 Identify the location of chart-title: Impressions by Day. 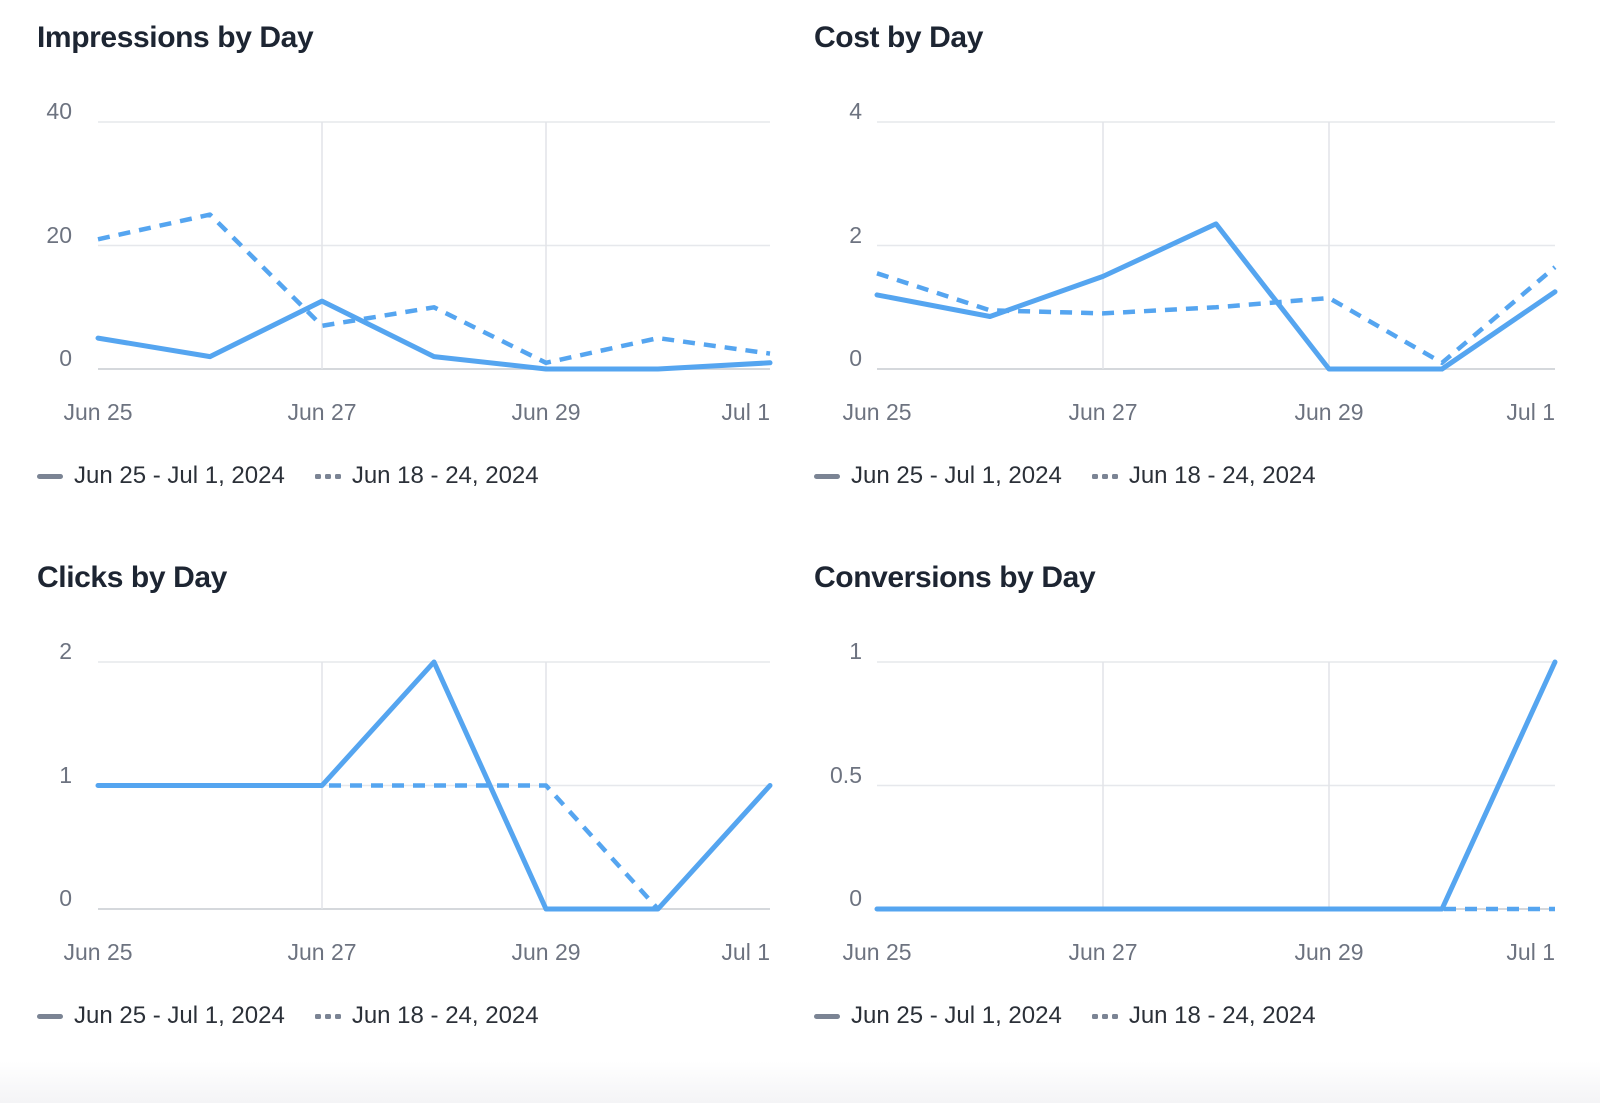
(175, 37).